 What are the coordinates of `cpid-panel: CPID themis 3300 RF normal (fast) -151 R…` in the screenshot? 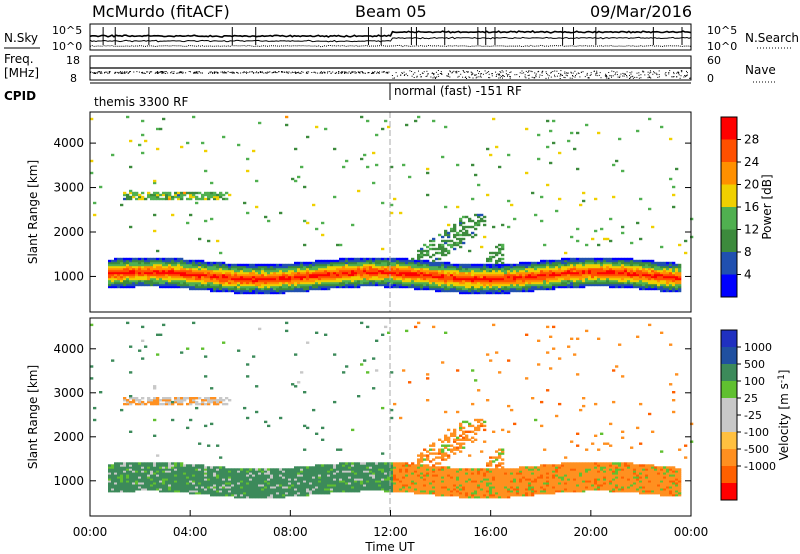 It's located at (347, 95).